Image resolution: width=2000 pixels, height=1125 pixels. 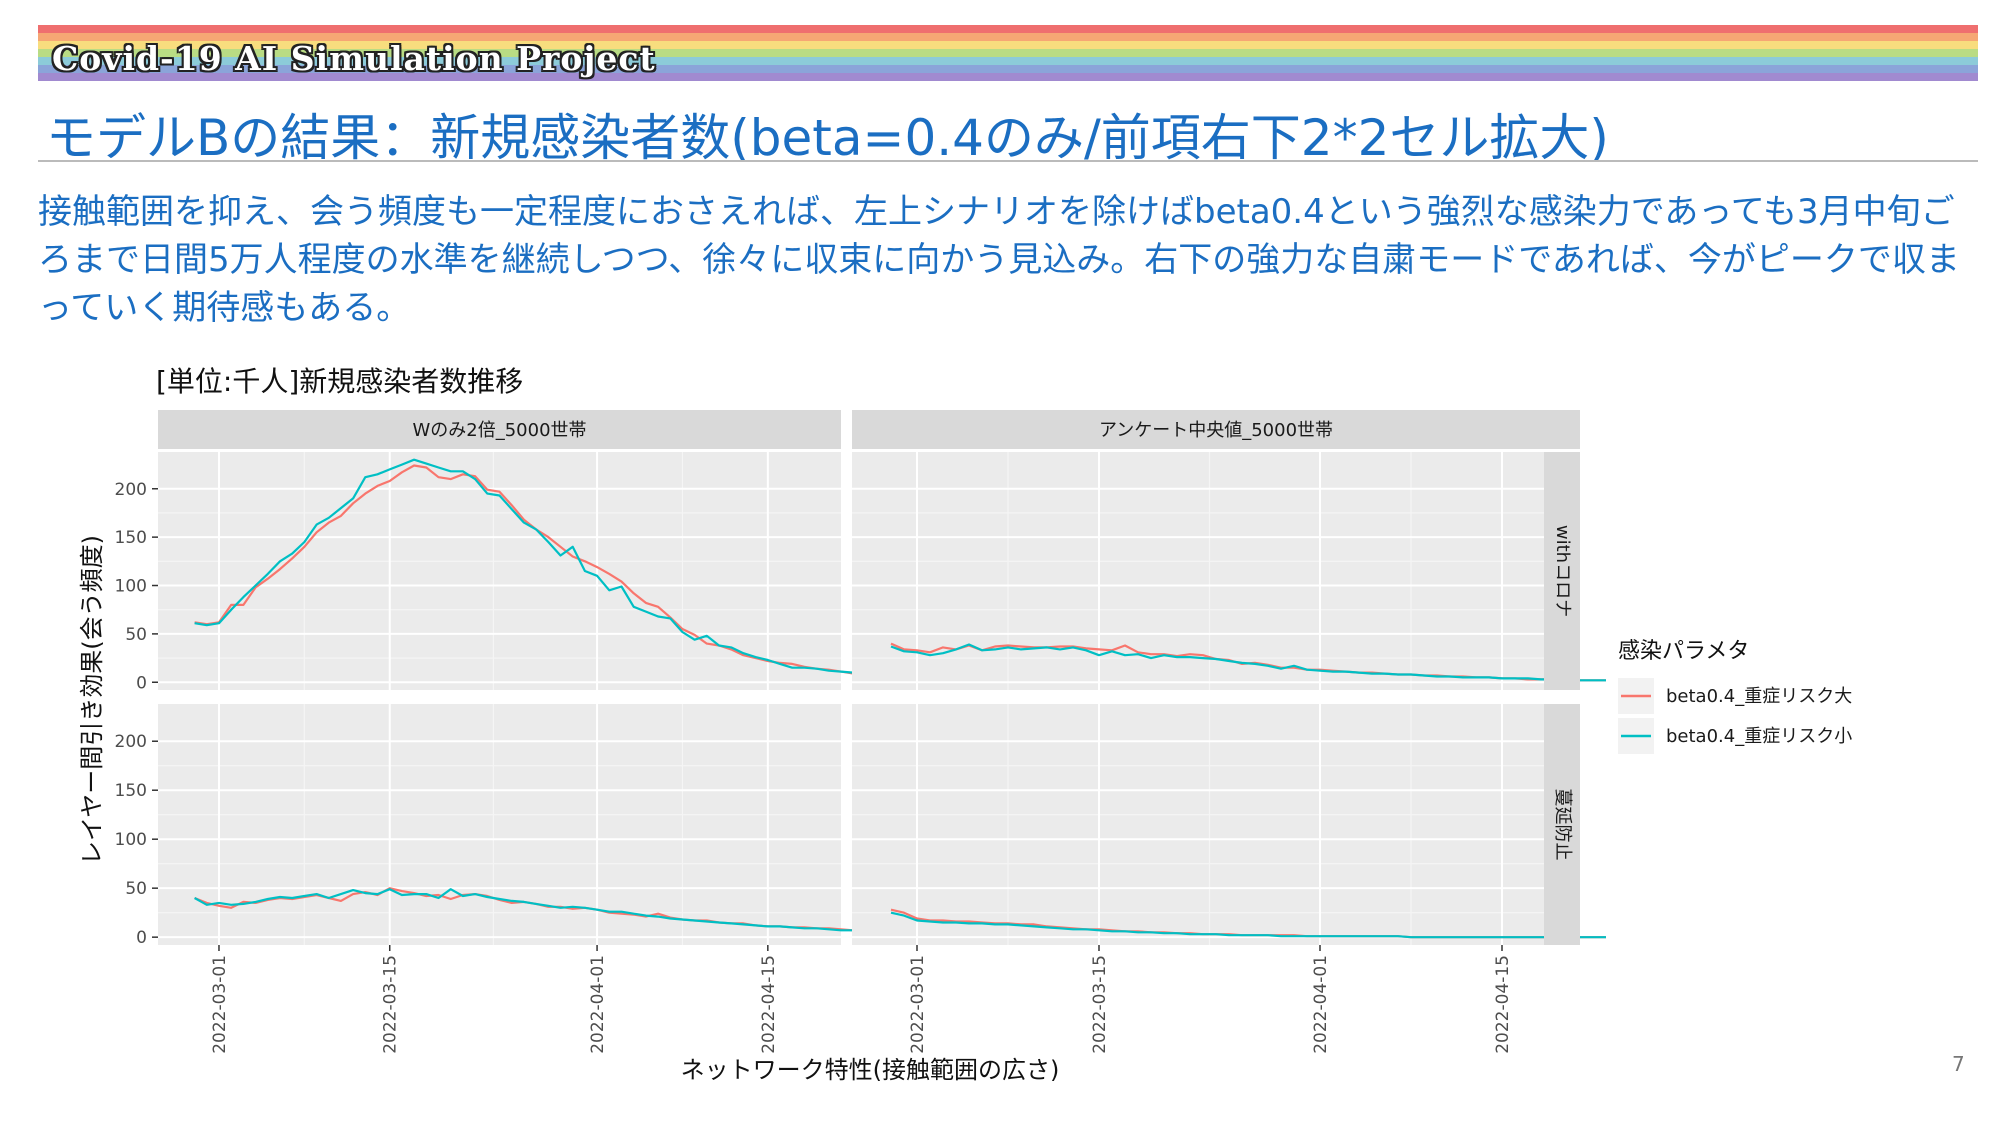 I want to click on facet-column-label: アンケート中央値_5000世帯, so click(x=1216, y=430).